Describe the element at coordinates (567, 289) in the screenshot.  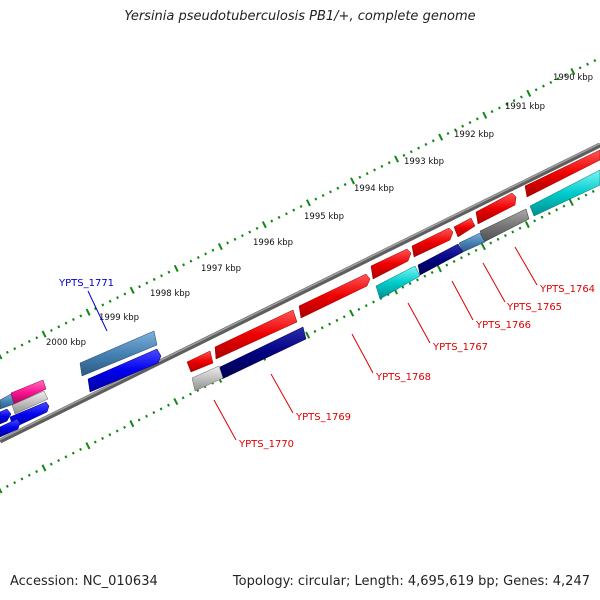
I see `gene-label-ypts-1764: YPTS_1764` at that location.